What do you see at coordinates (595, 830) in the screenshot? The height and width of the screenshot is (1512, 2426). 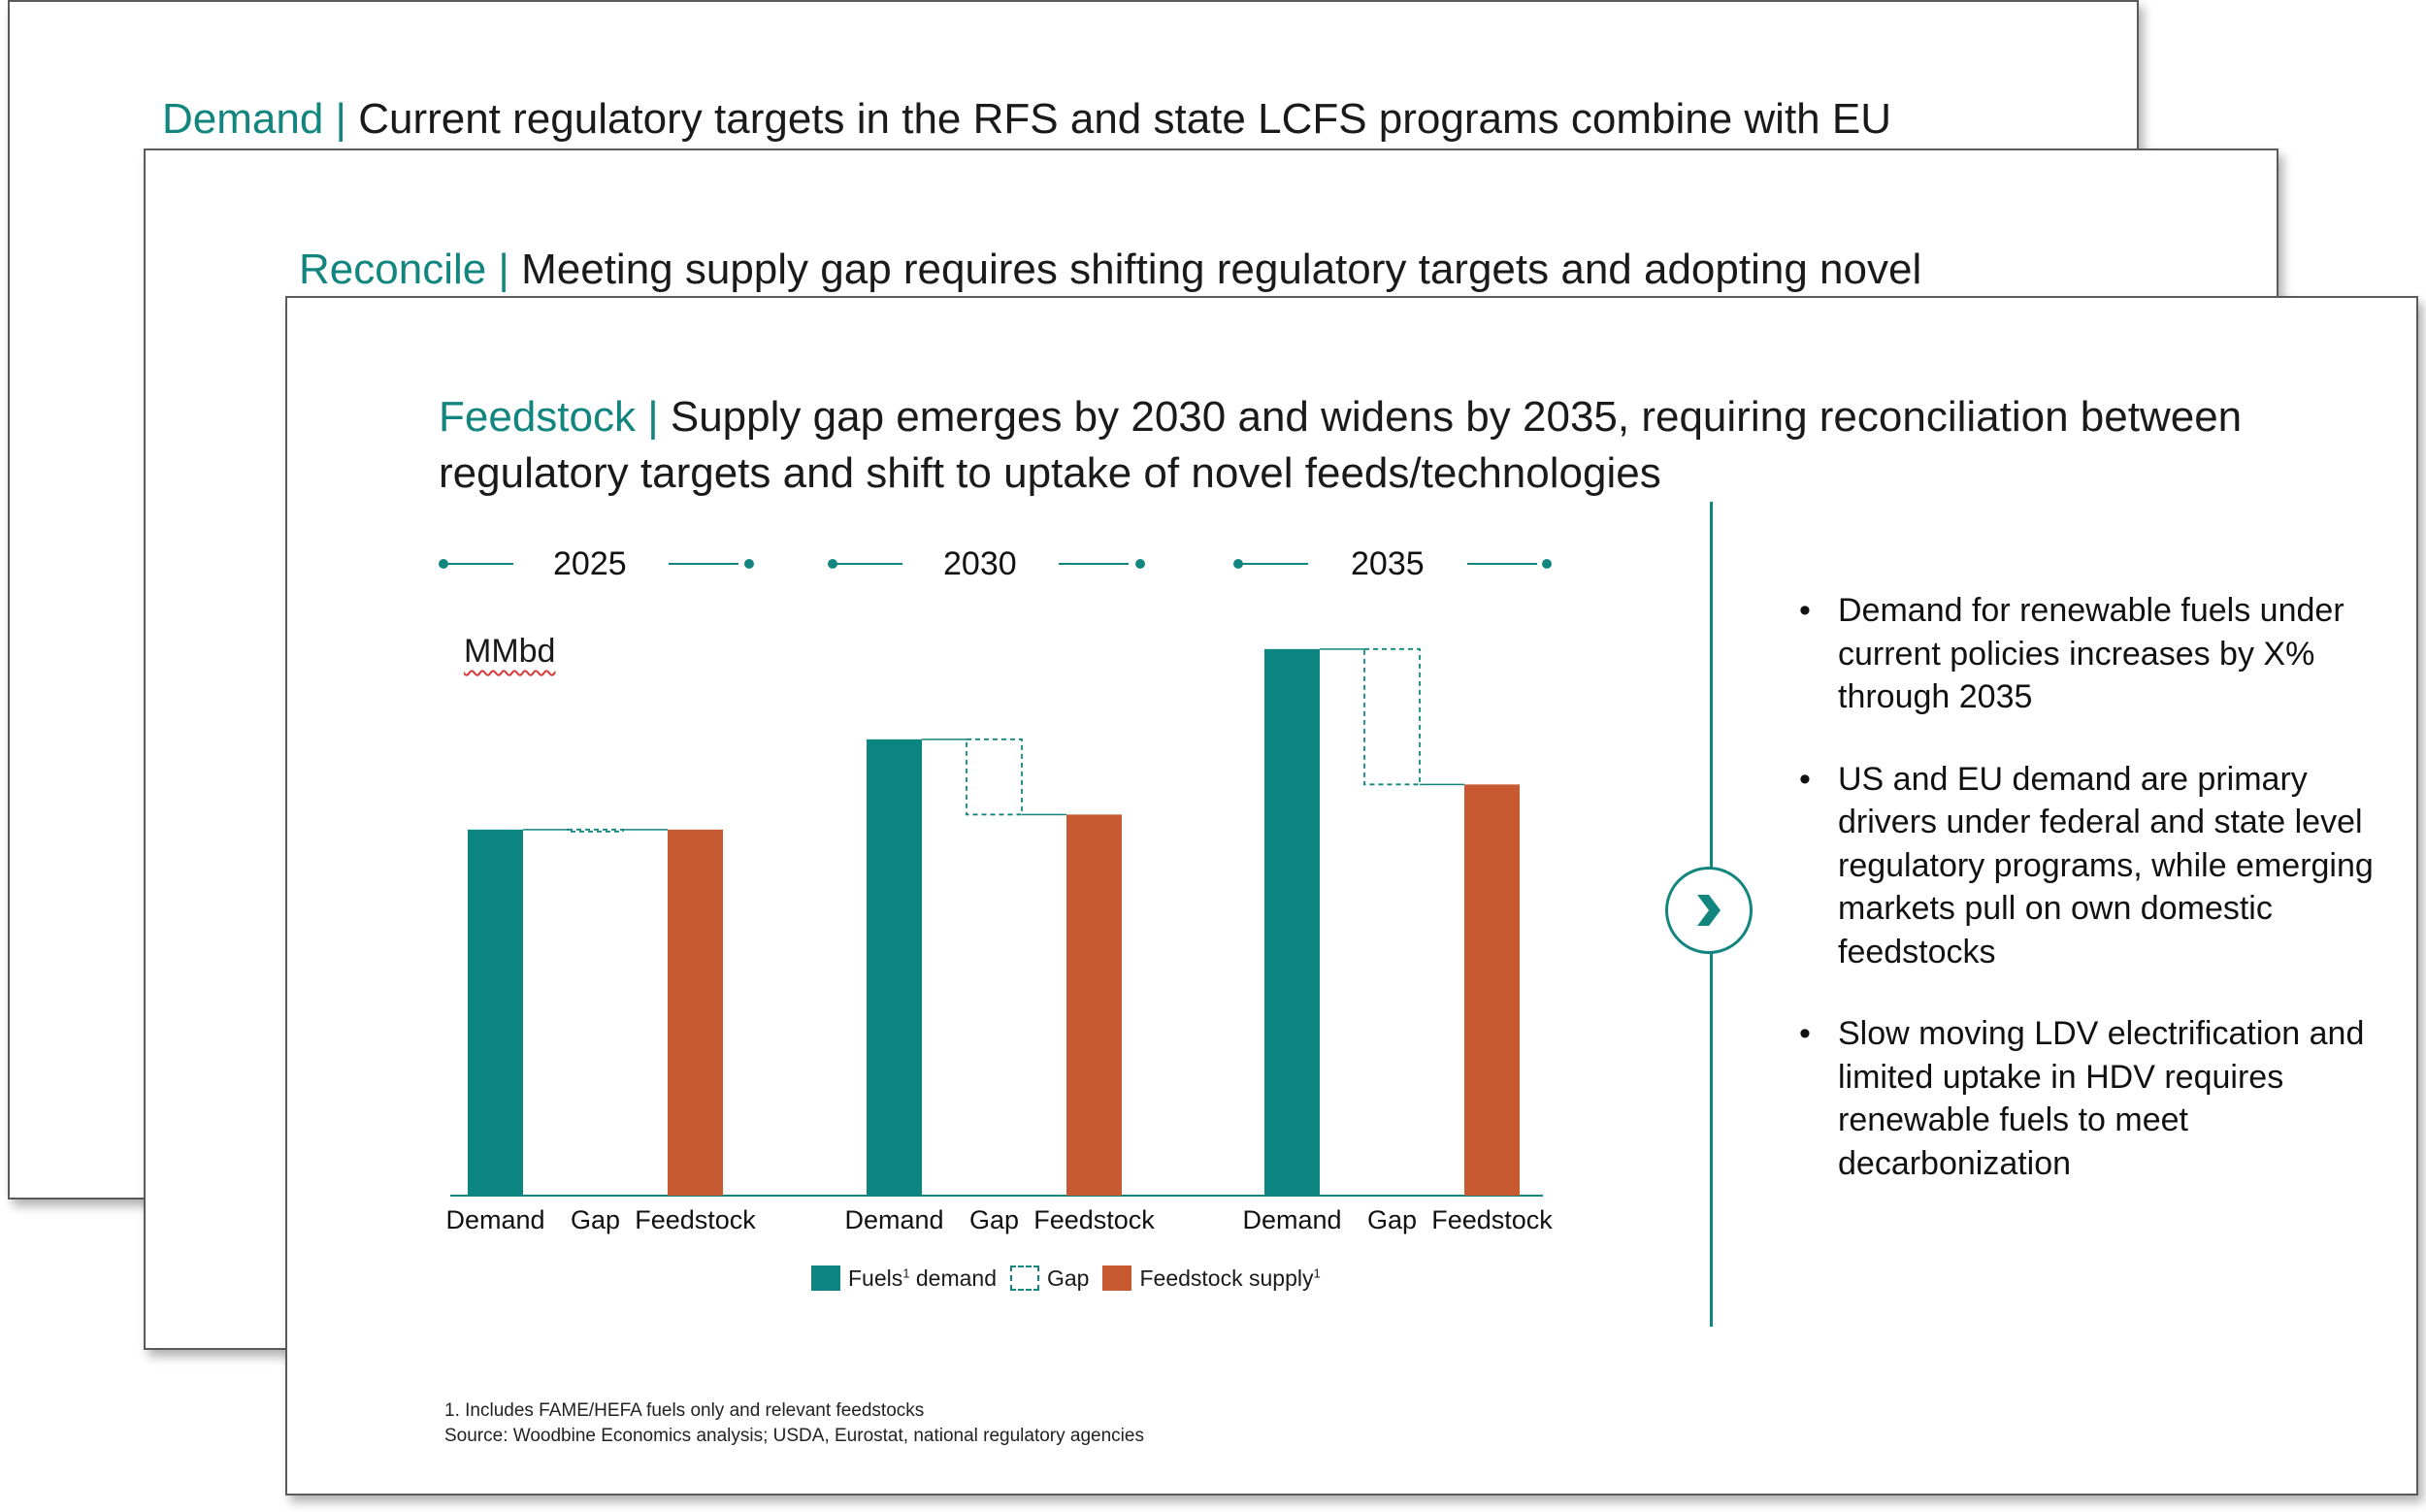 I see `bar-gap-2025` at bounding box center [595, 830].